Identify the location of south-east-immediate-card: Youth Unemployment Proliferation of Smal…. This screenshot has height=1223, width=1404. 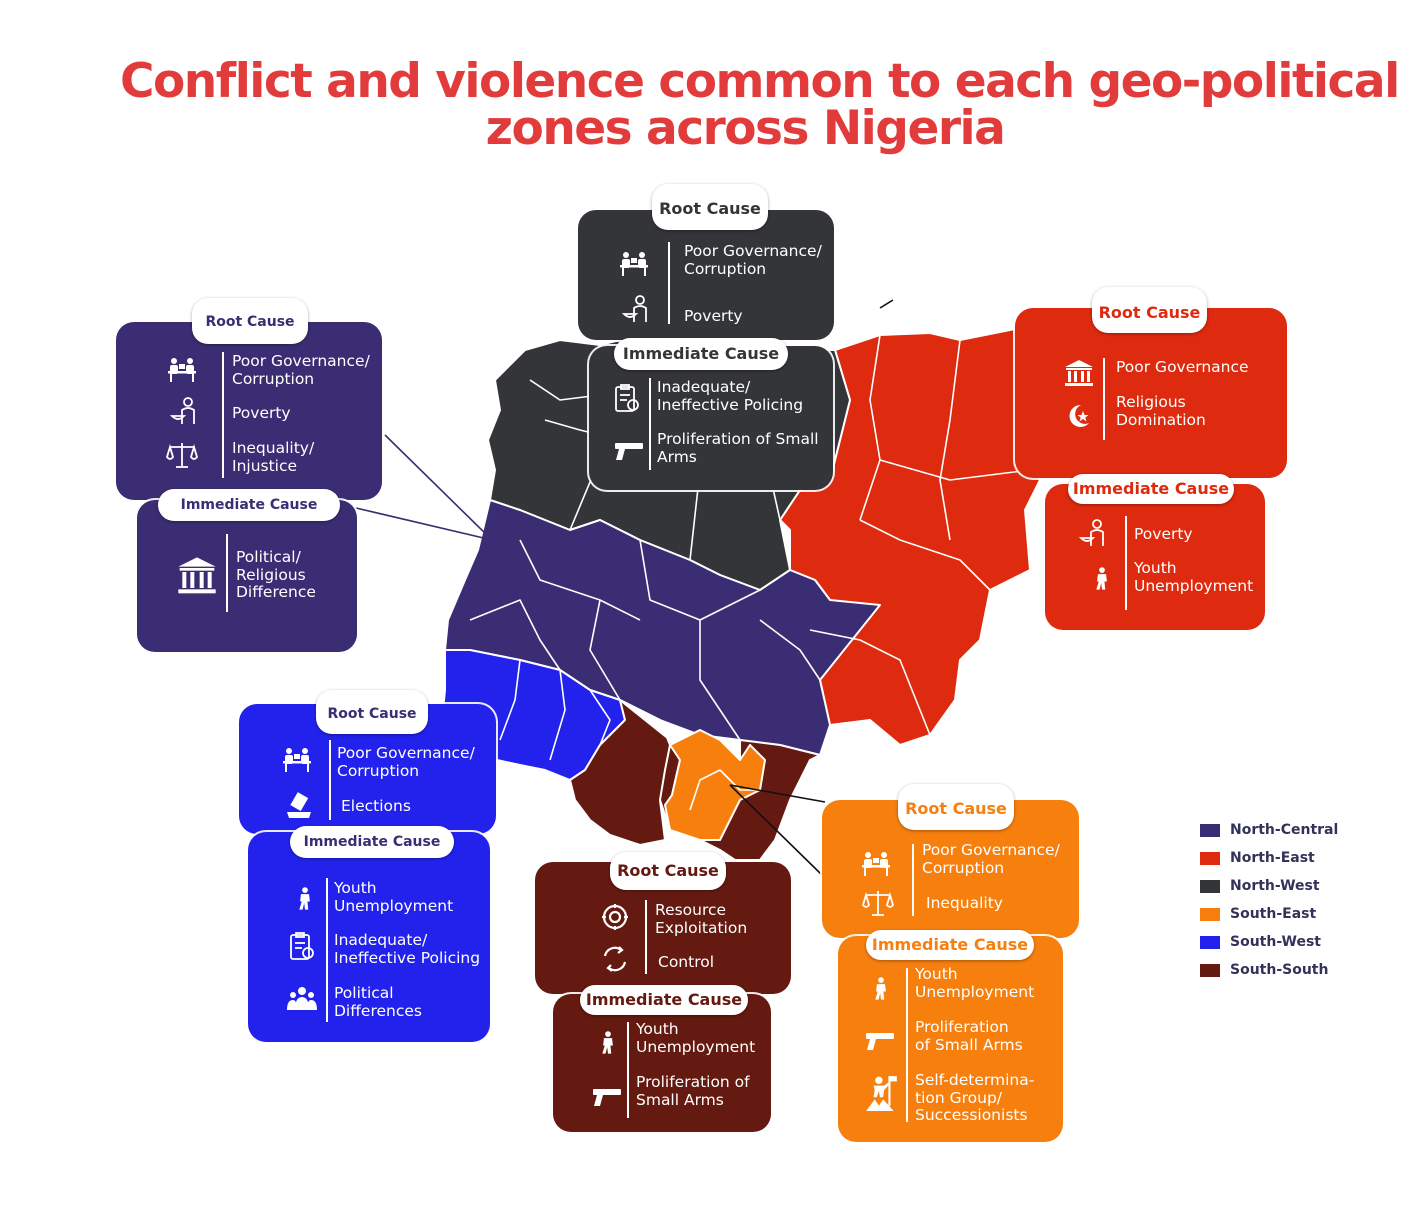
(950, 1039).